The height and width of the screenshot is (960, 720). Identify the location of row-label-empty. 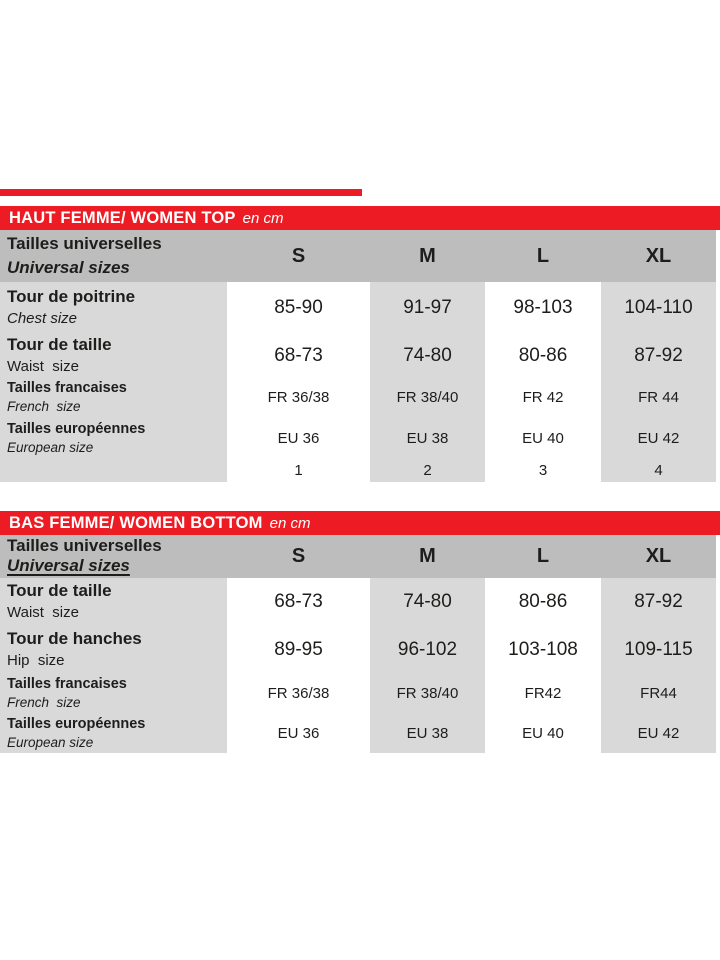
(113, 470).